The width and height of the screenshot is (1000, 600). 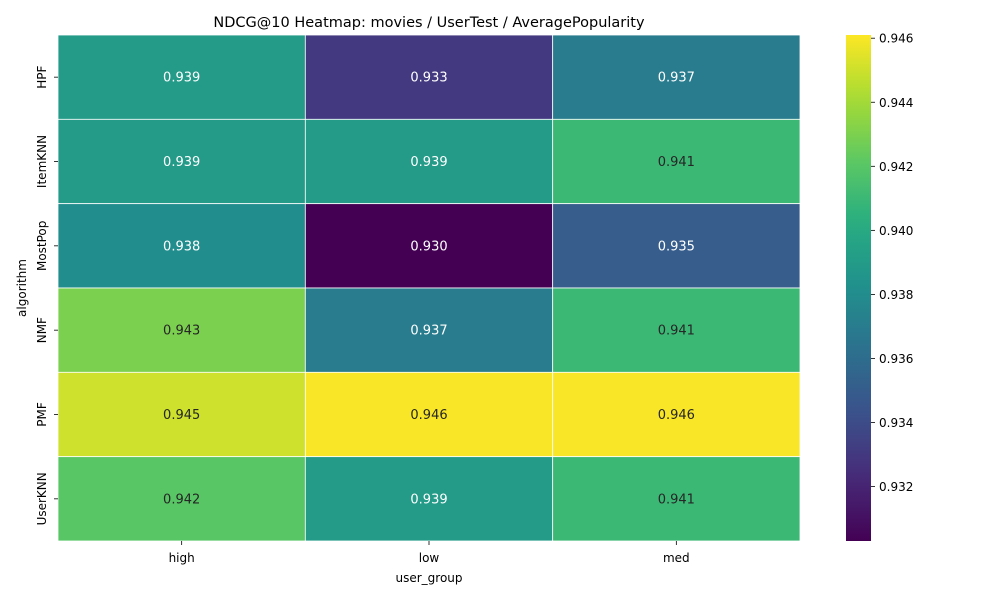 I want to click on cell-value-label: 0.938, so click(x=181, y=246).